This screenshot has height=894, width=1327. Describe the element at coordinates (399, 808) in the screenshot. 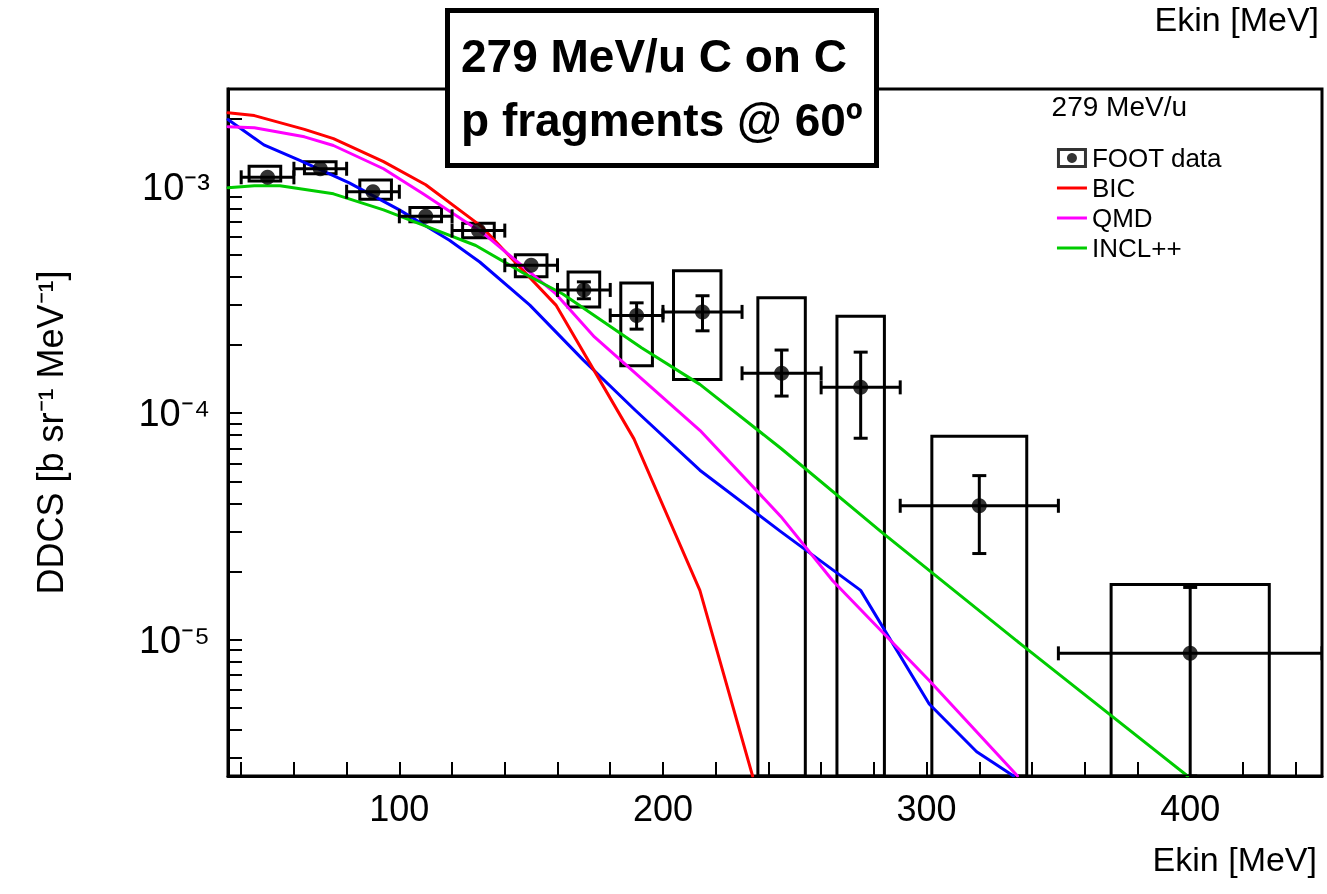

I see `x-tick-label: 100` at that location.